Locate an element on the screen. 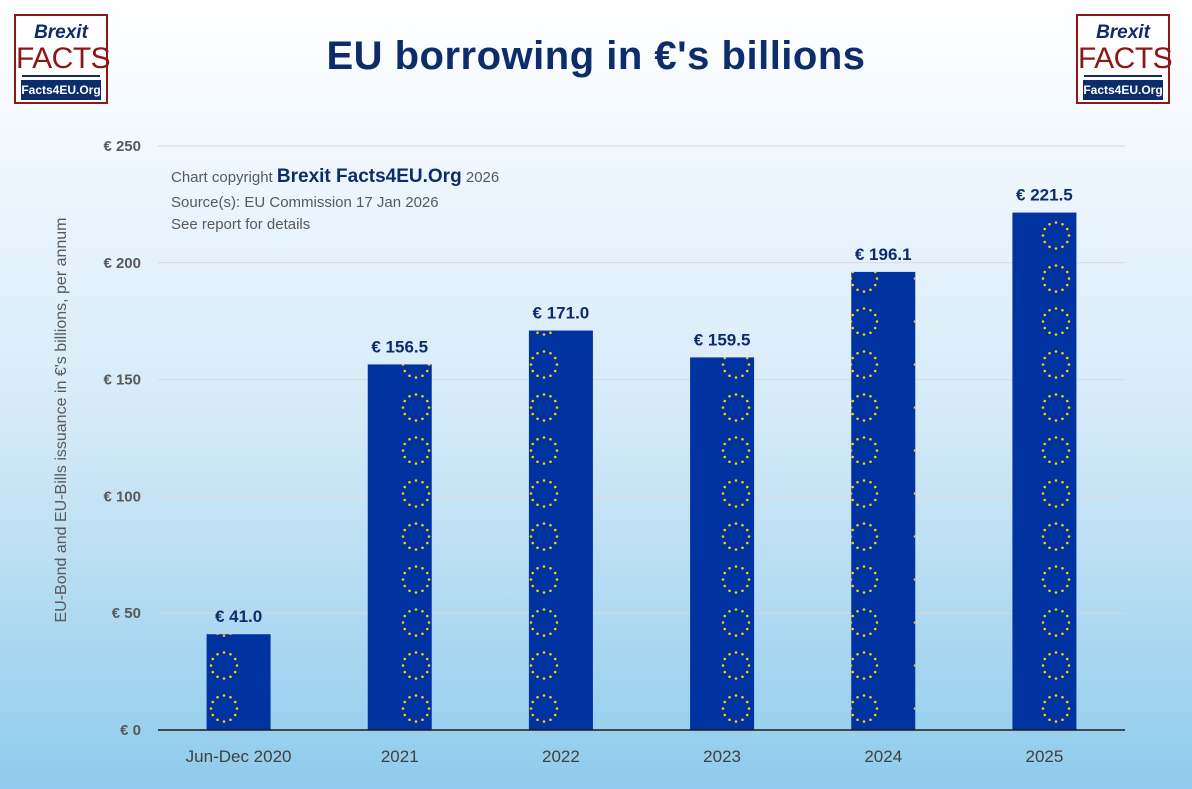 The image size is (1192, 789). logo-line-1: Brexit is located at coordinates (61, 32).